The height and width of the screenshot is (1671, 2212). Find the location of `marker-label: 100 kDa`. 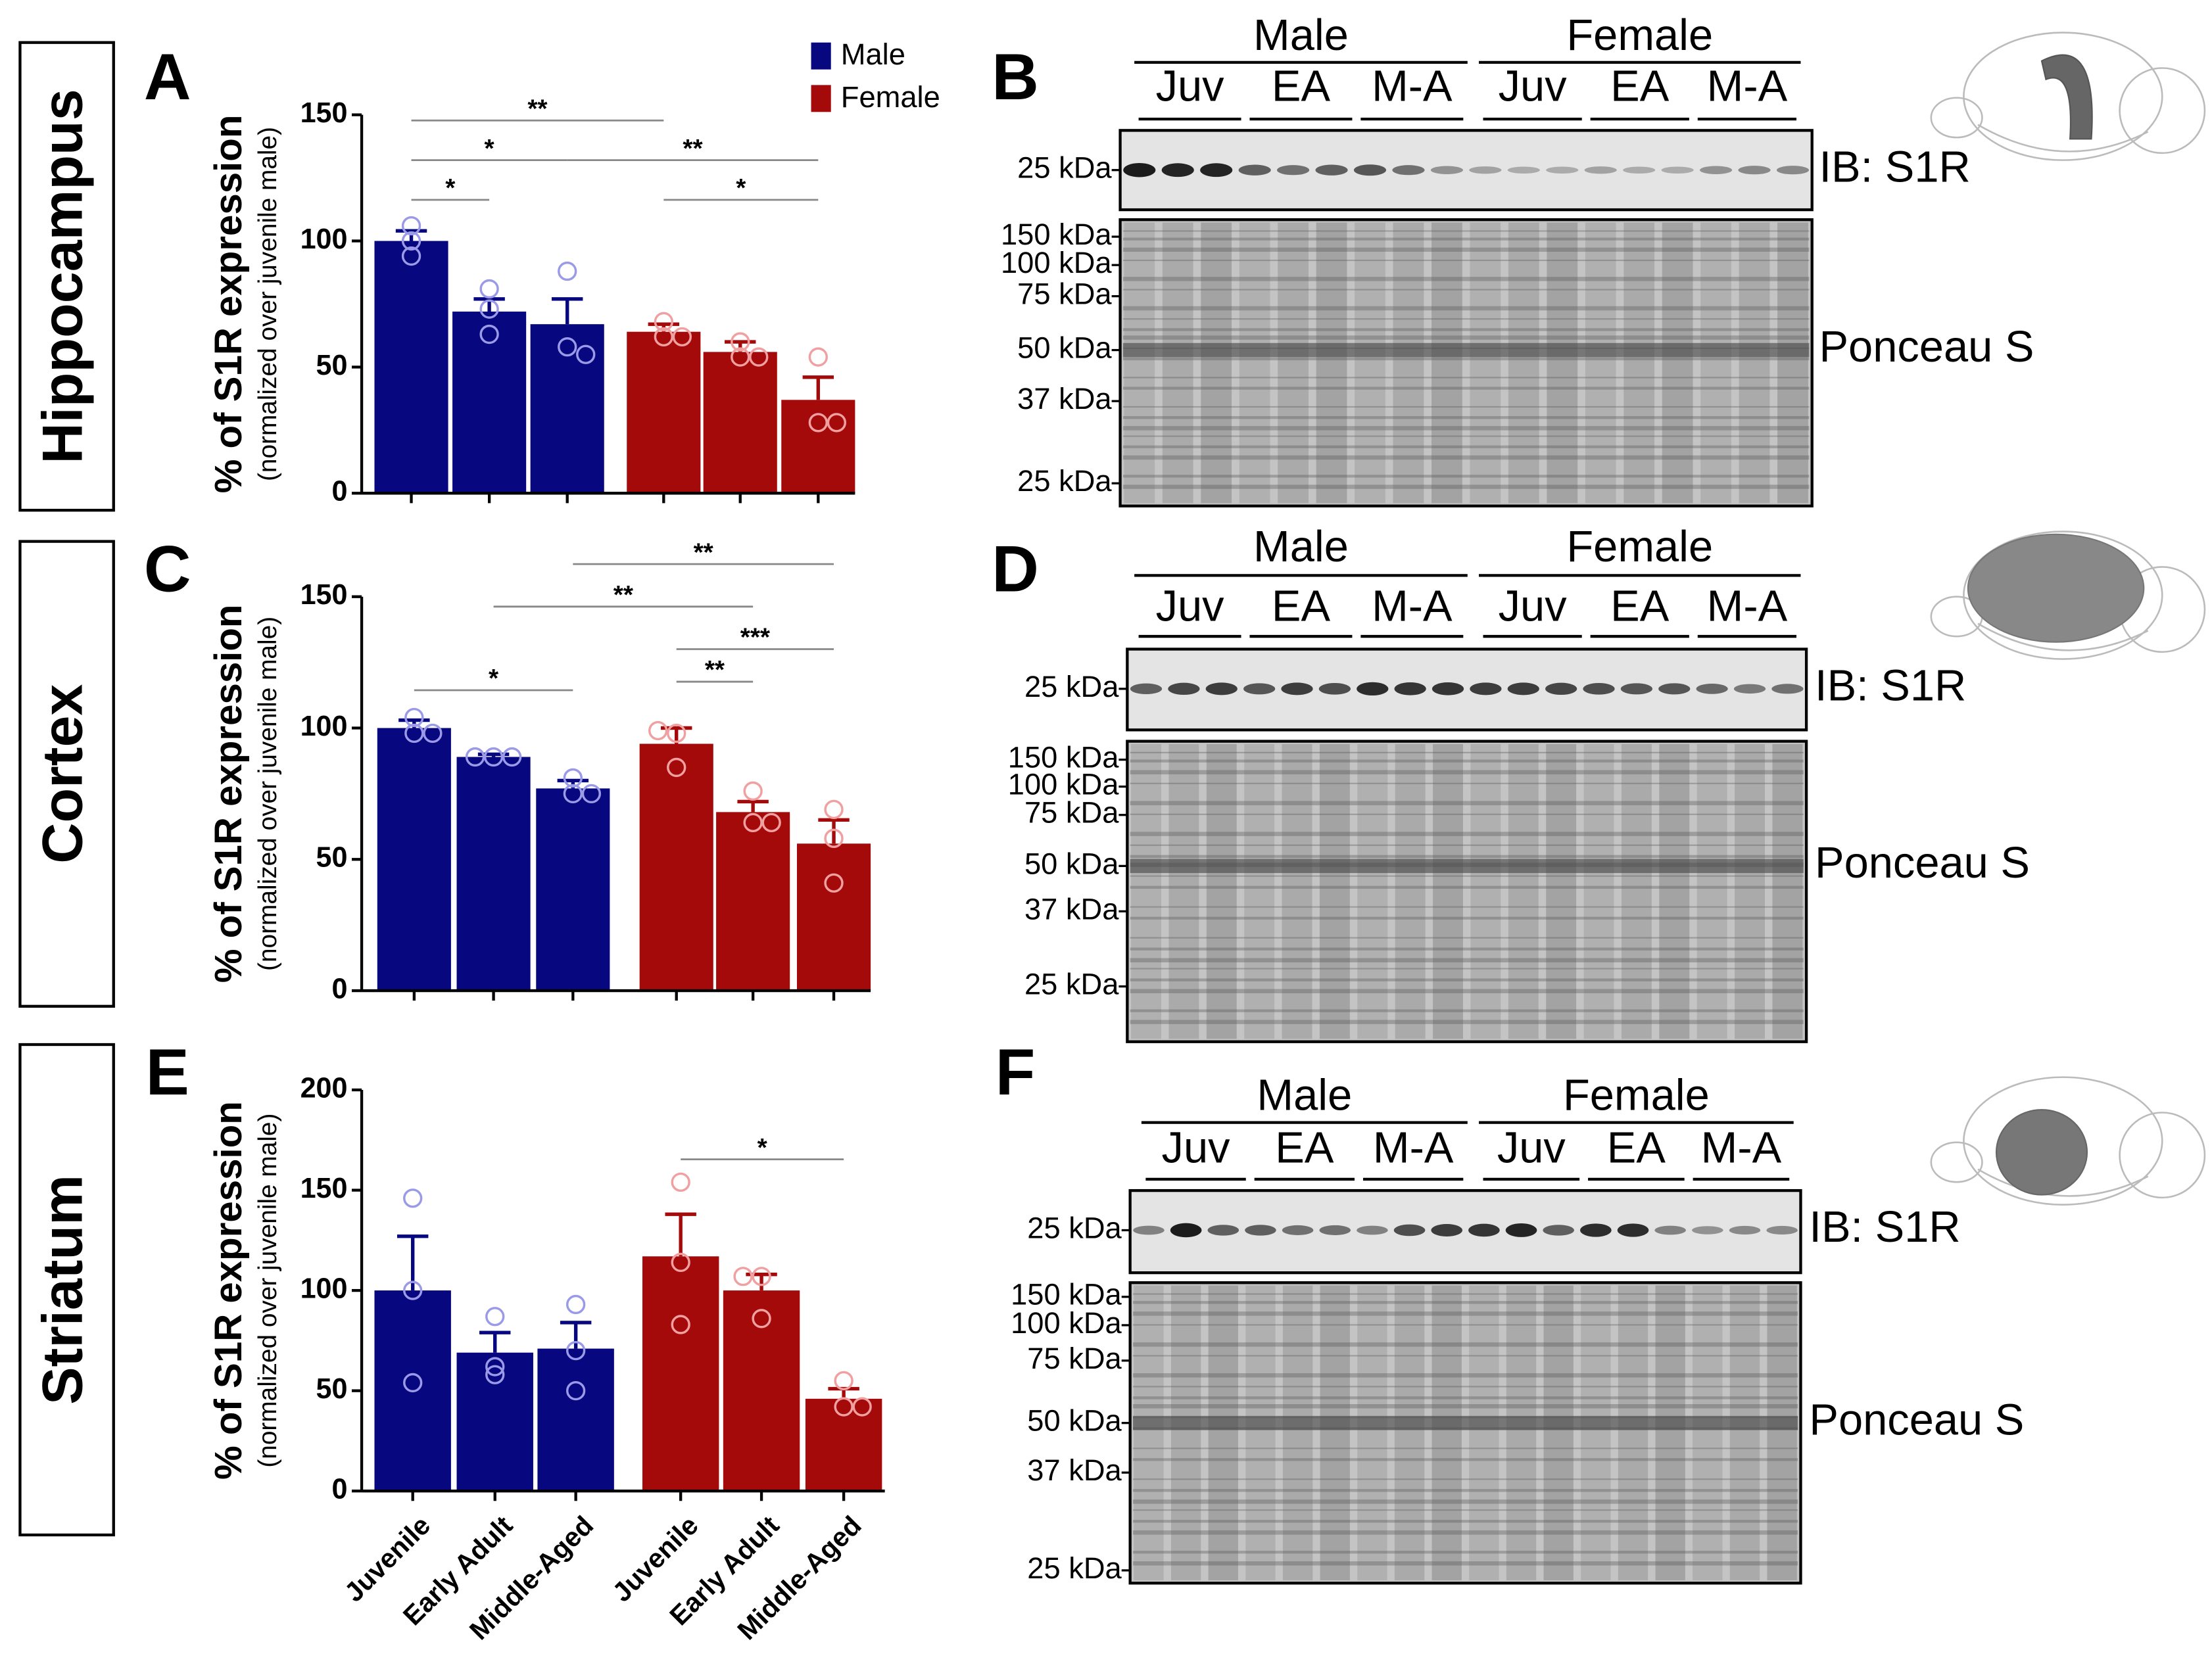

marker-label: 100 kDa is located at coordinates (1066, 1323).